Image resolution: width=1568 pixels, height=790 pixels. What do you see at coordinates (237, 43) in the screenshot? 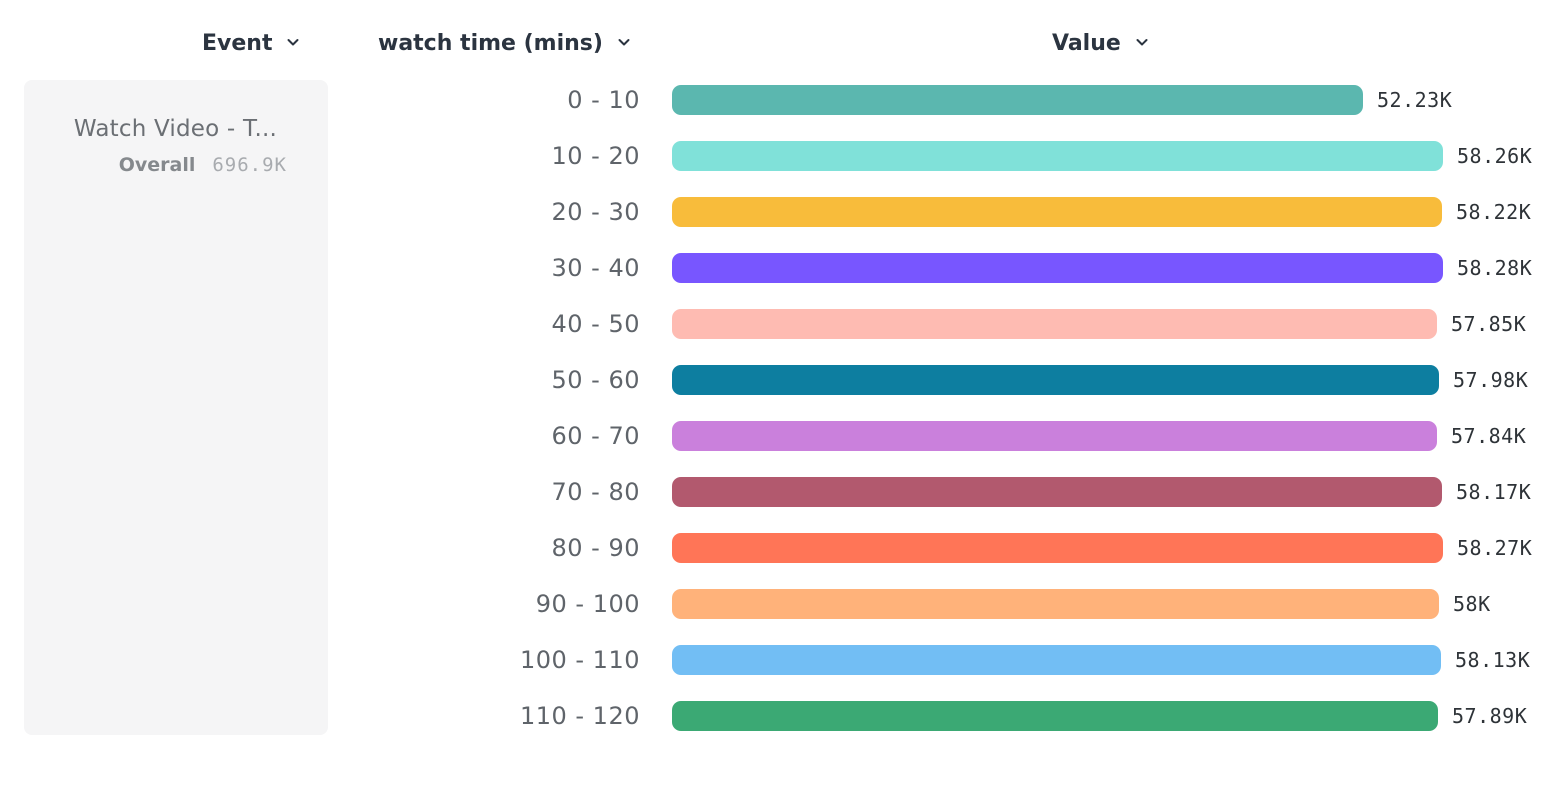
I see `column-header-event-label: Event` at bounding box center [237, 43].